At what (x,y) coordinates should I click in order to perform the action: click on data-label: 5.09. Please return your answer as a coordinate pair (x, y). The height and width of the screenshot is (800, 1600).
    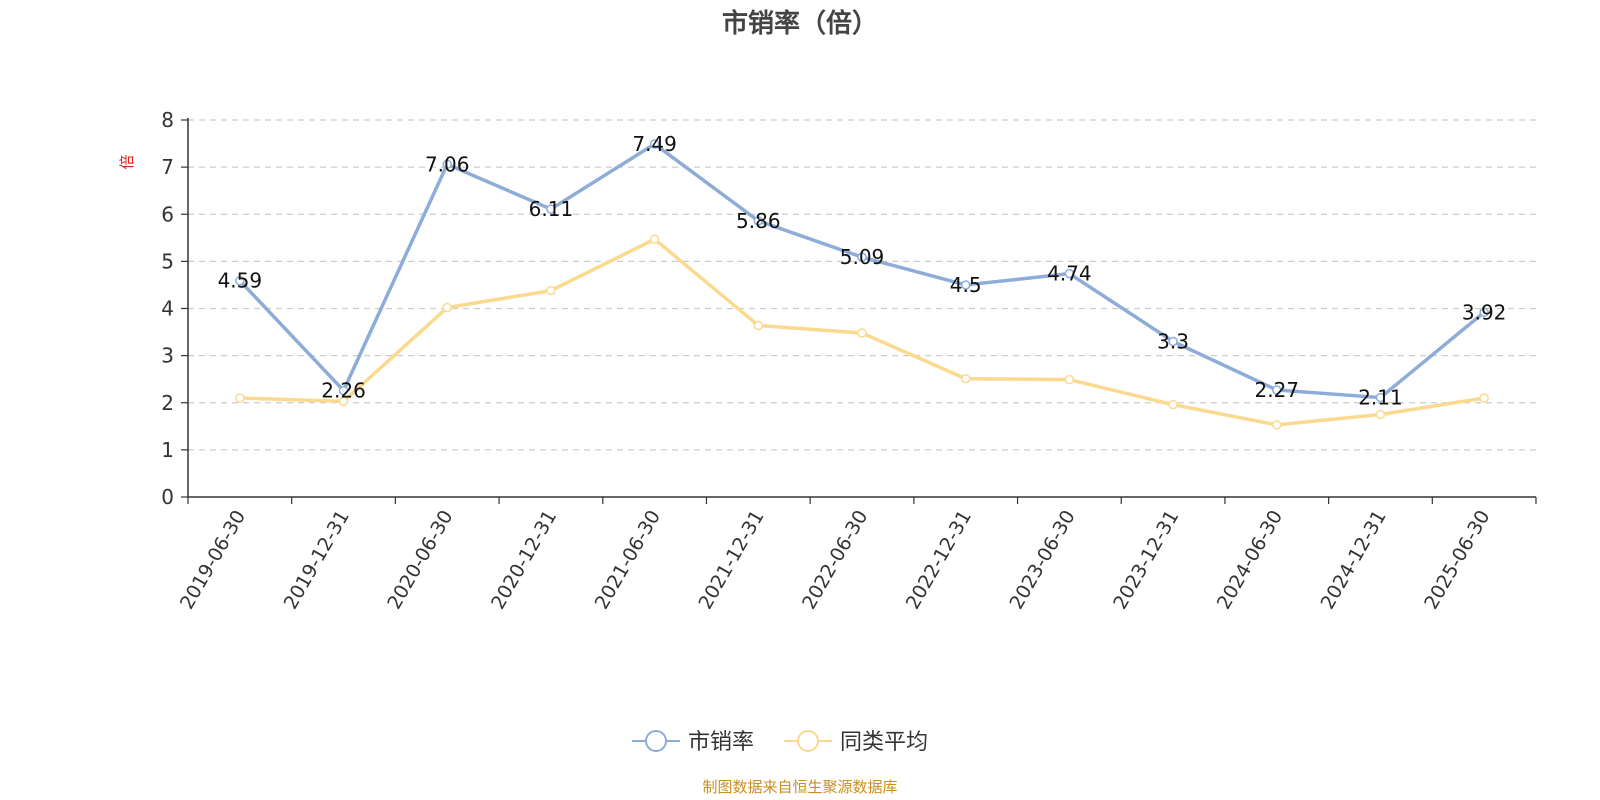
    Looking at the image, I should click on (862, 257).